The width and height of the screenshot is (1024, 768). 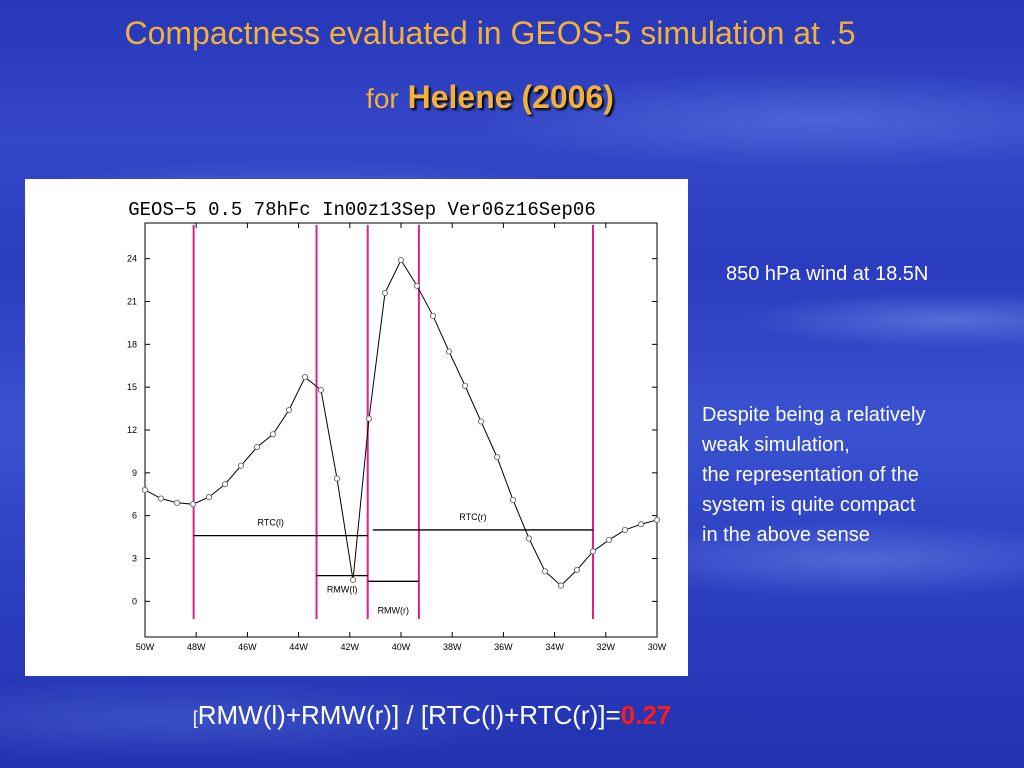 I want to click on y-tick-label: 9, so click(x=134, y=473).